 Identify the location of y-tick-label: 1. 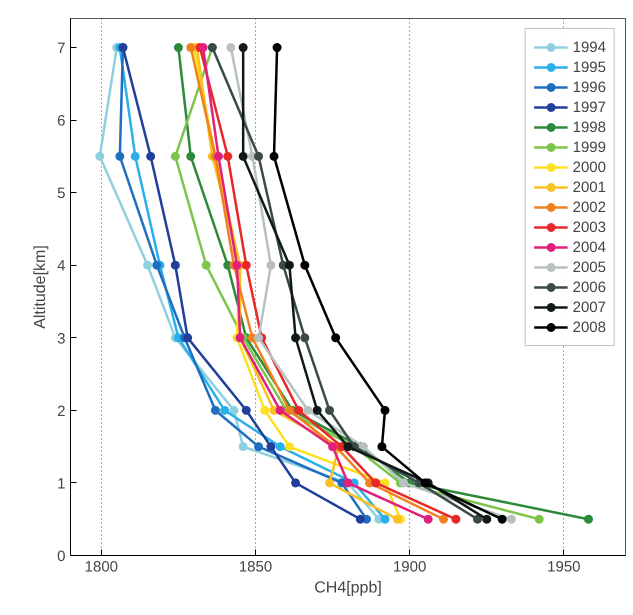
(61, 483).